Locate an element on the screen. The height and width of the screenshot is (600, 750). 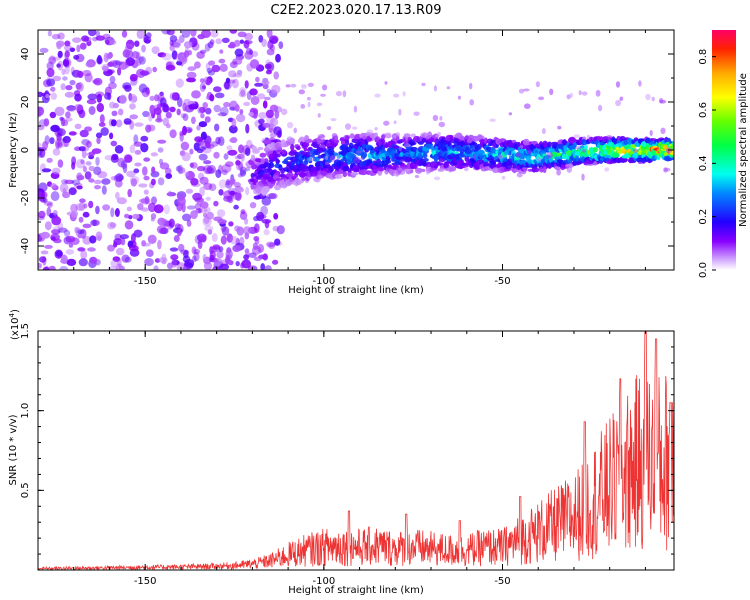
colorbar-tick-label: 0.4 is located at coordinates (703, 163).